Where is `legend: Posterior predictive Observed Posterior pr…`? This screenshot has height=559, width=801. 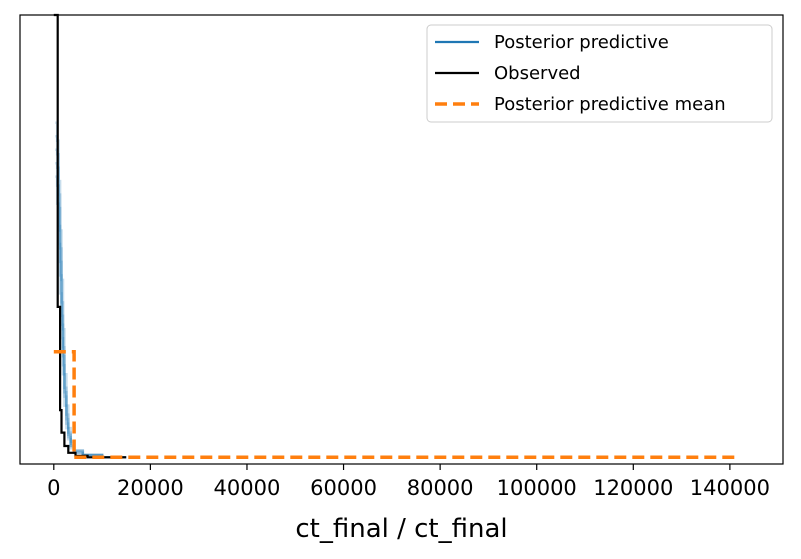 legend: Posterior predictive Observed Posterior pr… is located at coordinates (599, 73).